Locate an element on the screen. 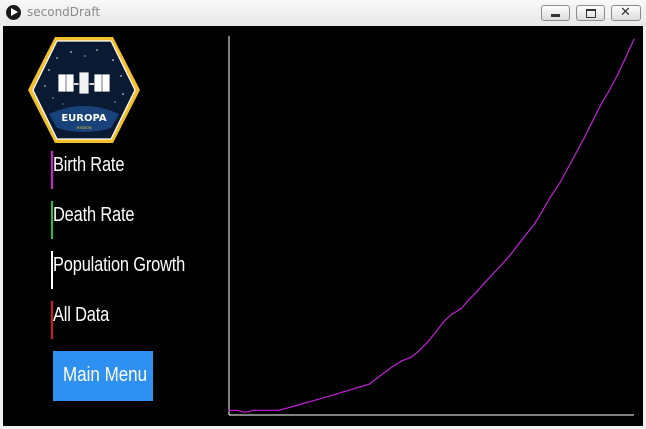  close-button: ✕ is located at coordinates (626, 13).